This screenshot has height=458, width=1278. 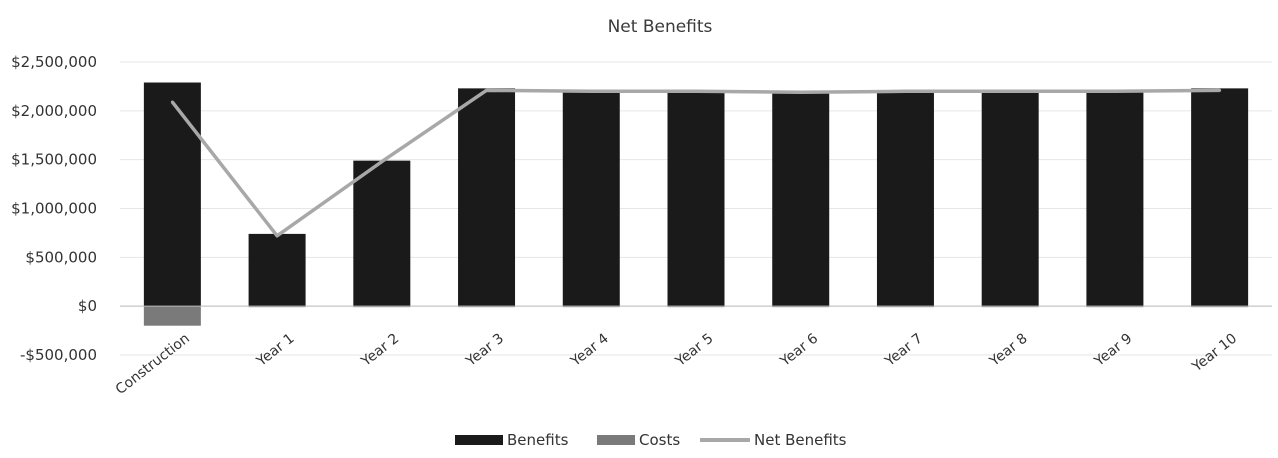 What do you see at coordinates (484, 351) in the screenshot?
I see `x-tick-label: Year 3` at bounding box center [484, 351].